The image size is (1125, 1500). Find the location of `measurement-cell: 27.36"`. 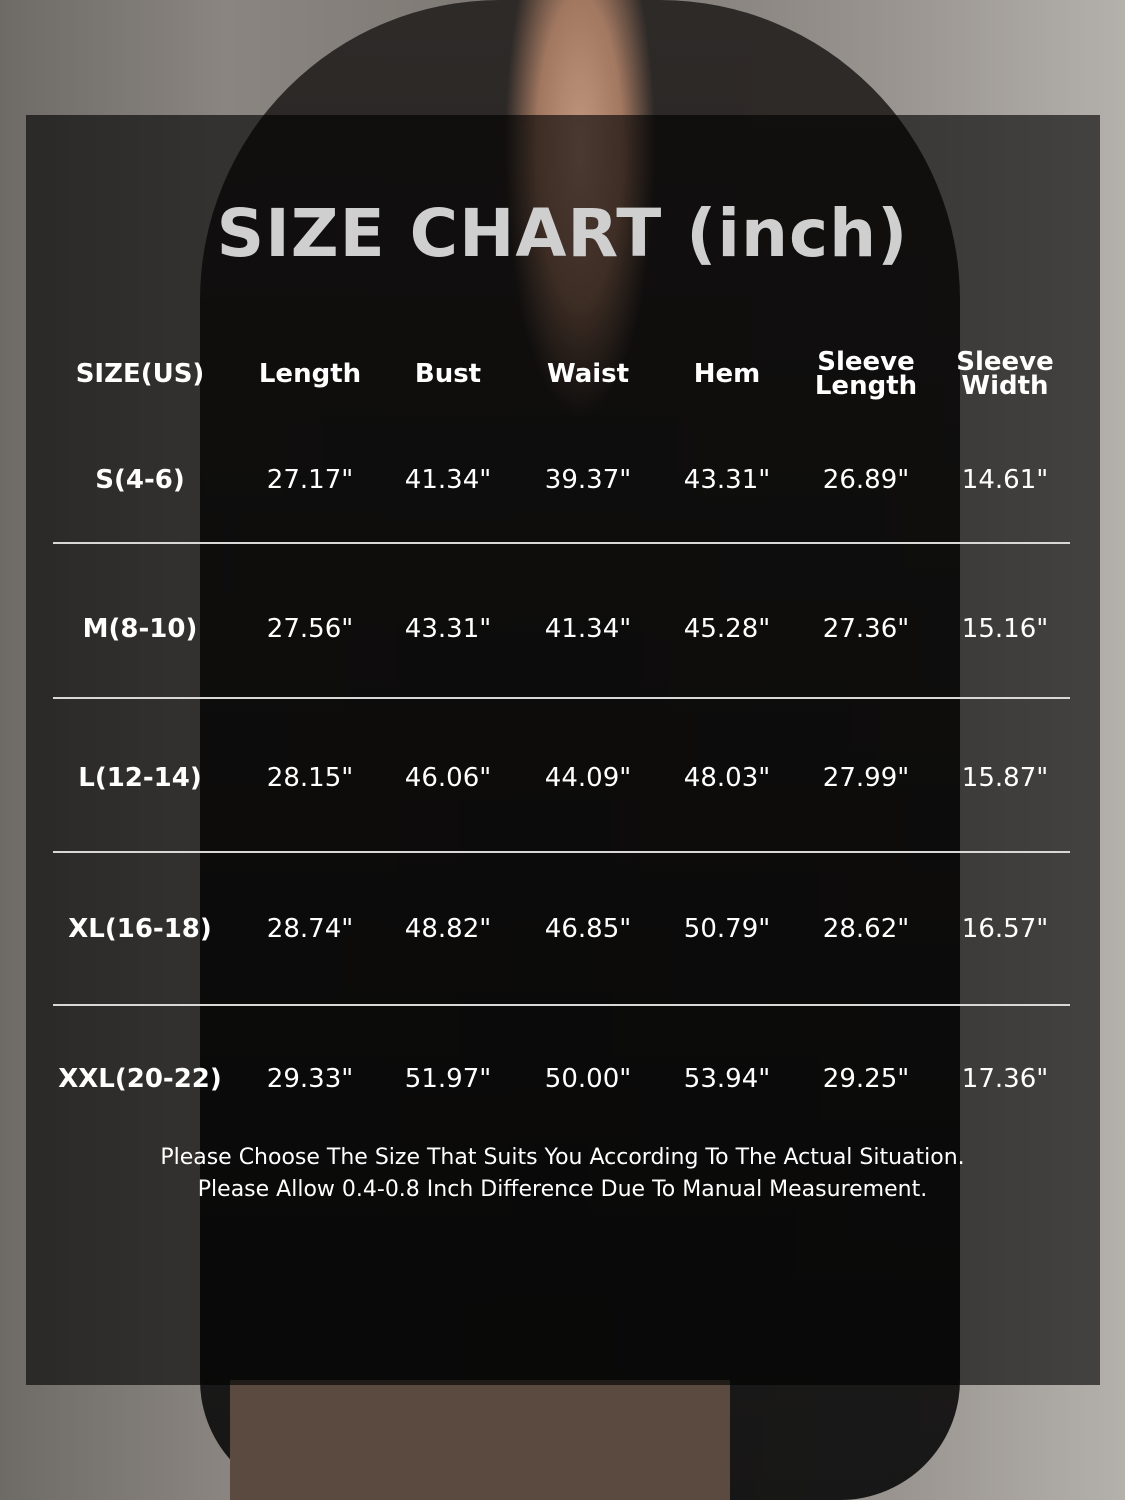

measurement-cell: 27.36" is located at coordinates (866, 629).